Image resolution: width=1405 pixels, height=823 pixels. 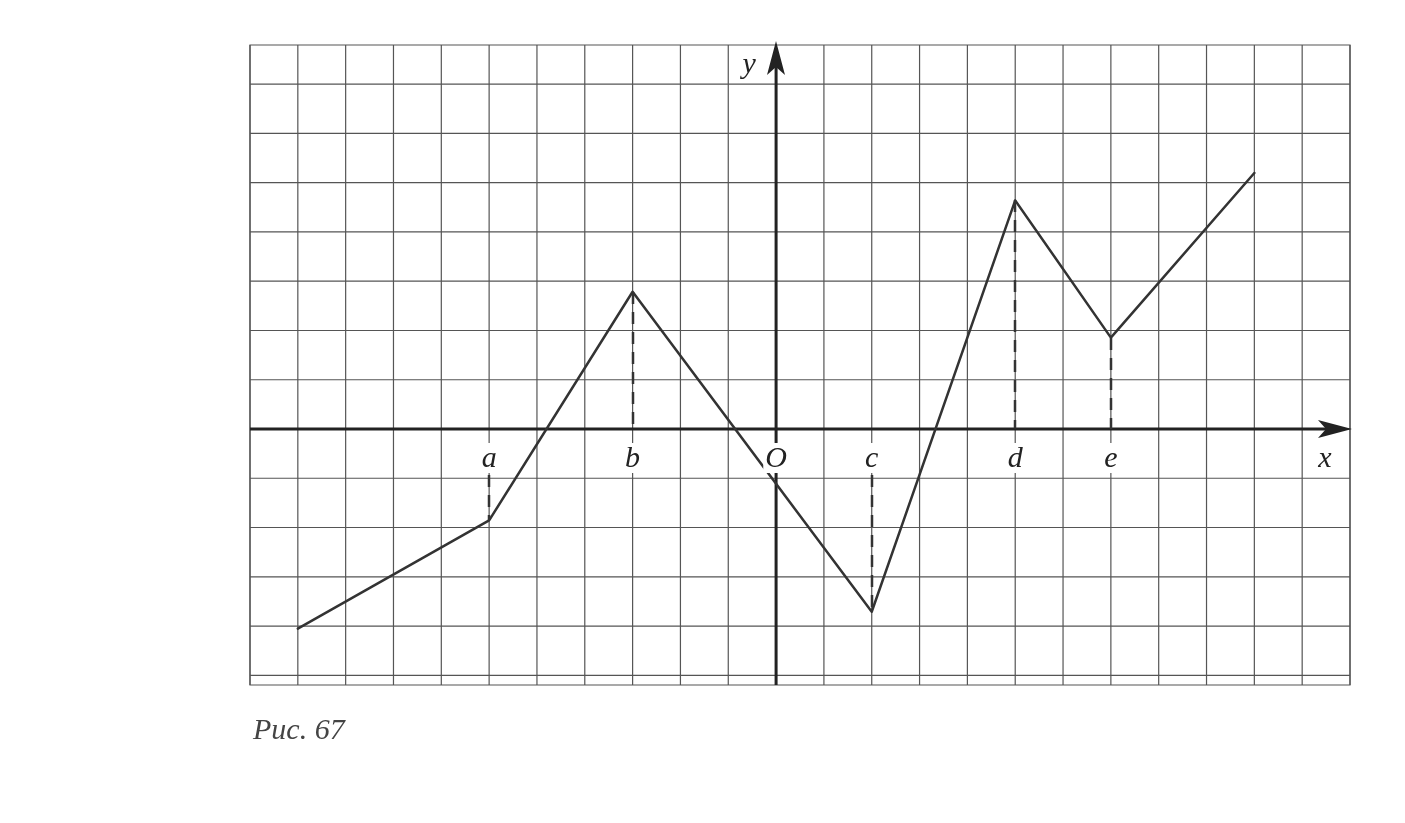 What do you see at coordinates (776, 456) in the screenshot?
I see `x-tick-label: O` at bounding box center [776, 456].